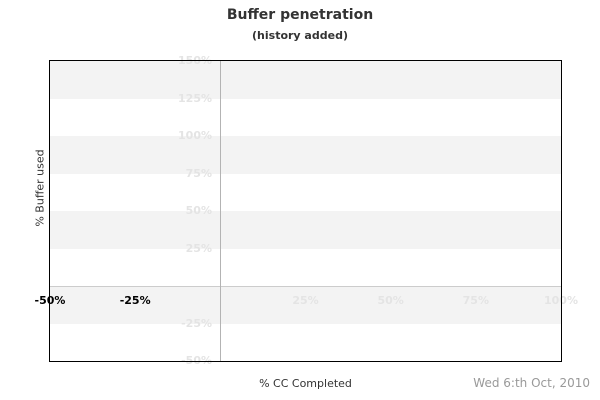 This screenshot has height=400, width=600. What do you see at coordinates (198, 248) in the screenshot?
I see `y-tick-label: 25%` at bounding box center [198, 248].